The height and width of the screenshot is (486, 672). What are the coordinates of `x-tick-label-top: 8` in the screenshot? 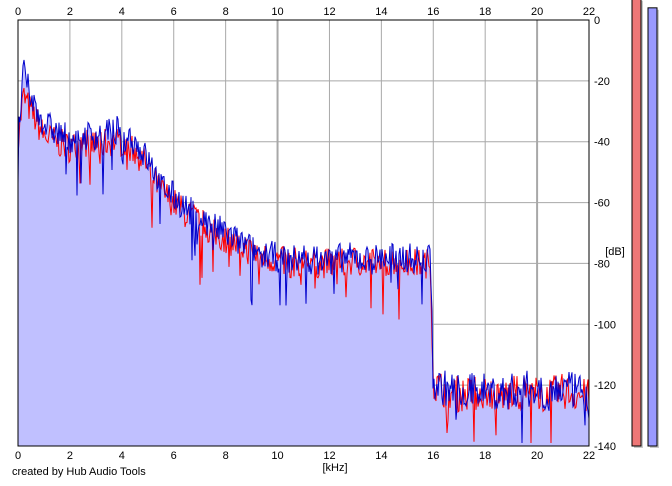 It's located at (226, 12).